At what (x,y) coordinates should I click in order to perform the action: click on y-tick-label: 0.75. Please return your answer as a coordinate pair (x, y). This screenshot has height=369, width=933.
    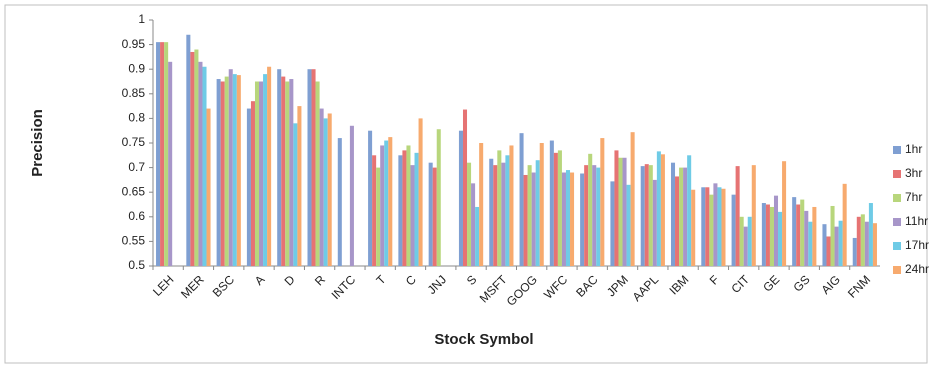
    Looking at the image, I should click on (134, 142).